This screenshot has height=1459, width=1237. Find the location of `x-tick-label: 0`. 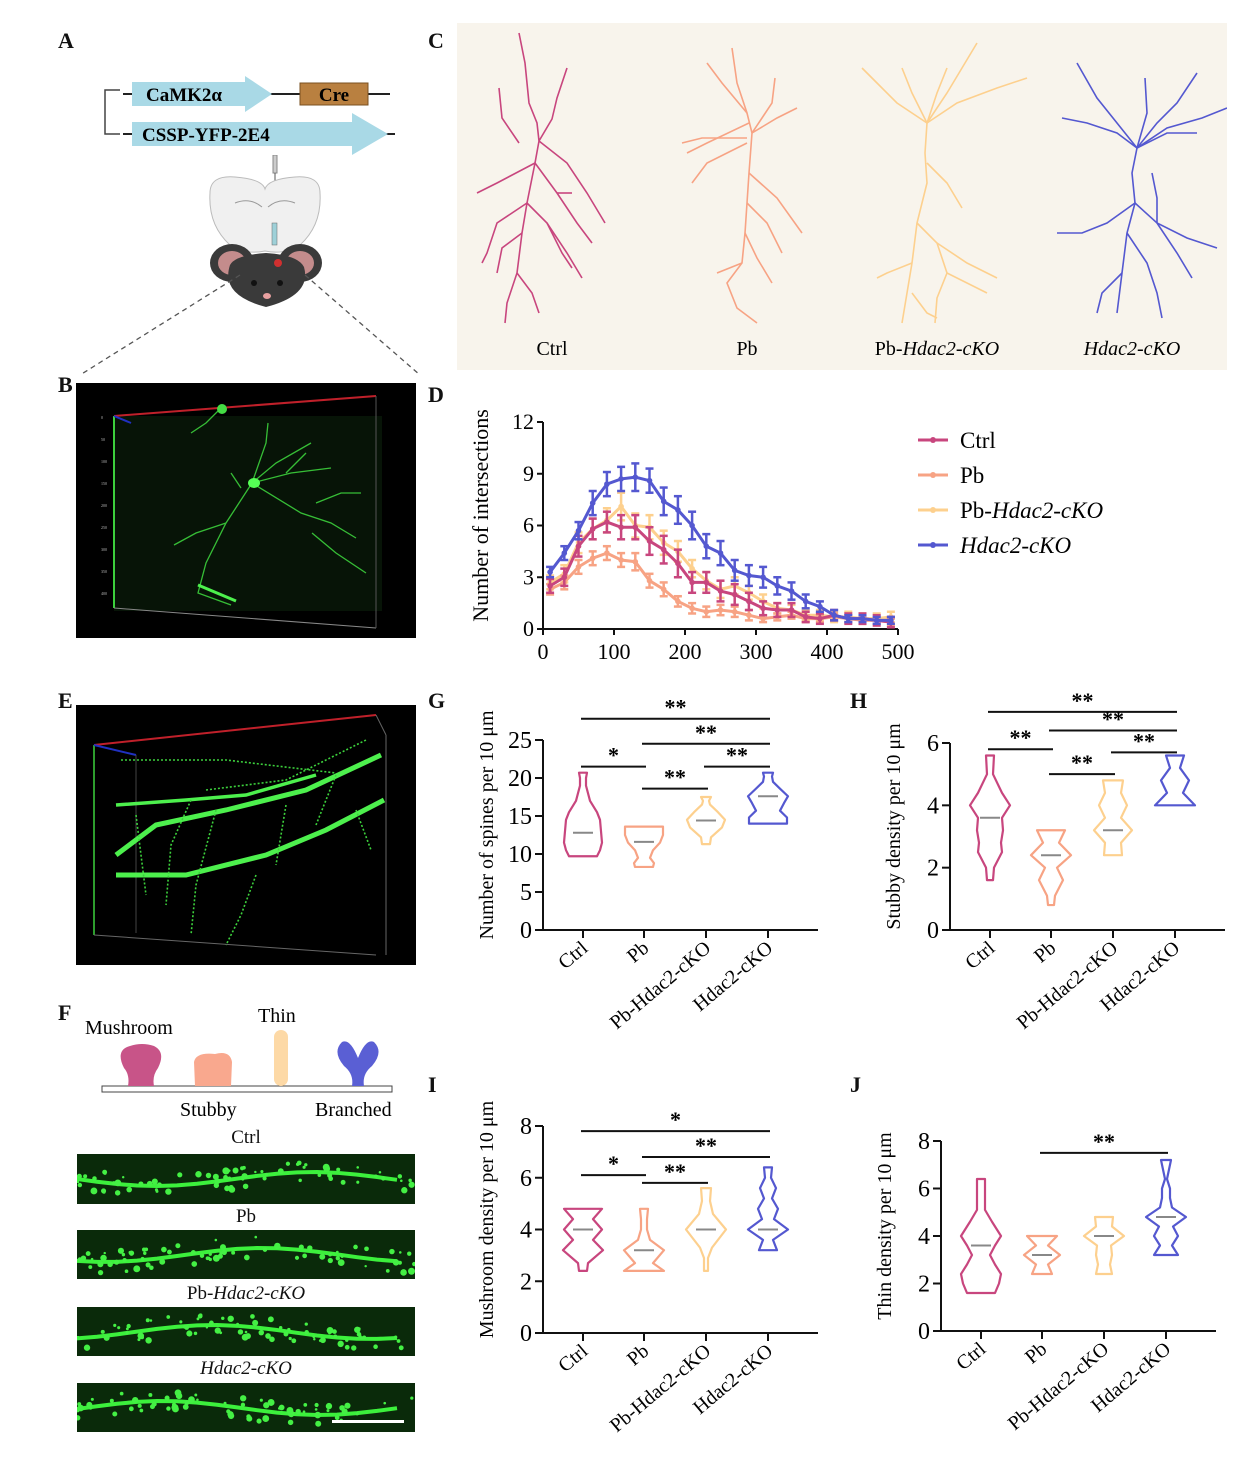

x-tick-label: 0 is located at coordinates (543, 651).